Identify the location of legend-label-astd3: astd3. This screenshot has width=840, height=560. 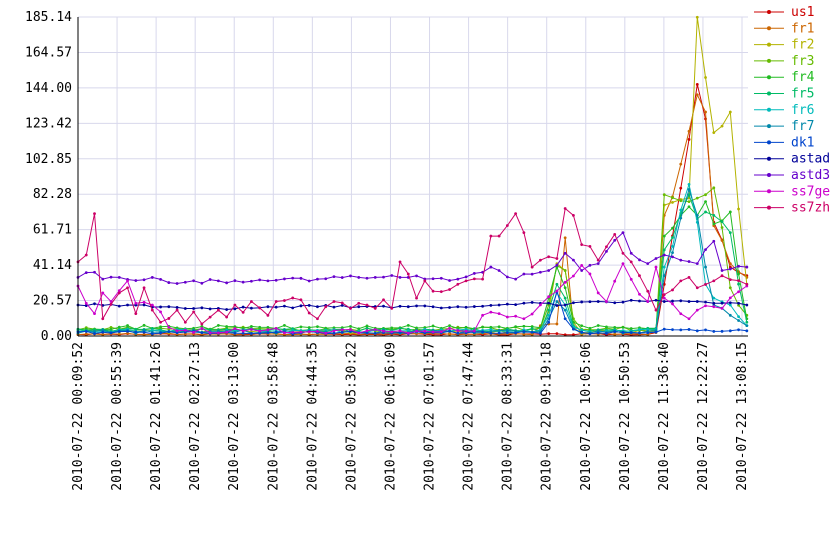
(810, 175).